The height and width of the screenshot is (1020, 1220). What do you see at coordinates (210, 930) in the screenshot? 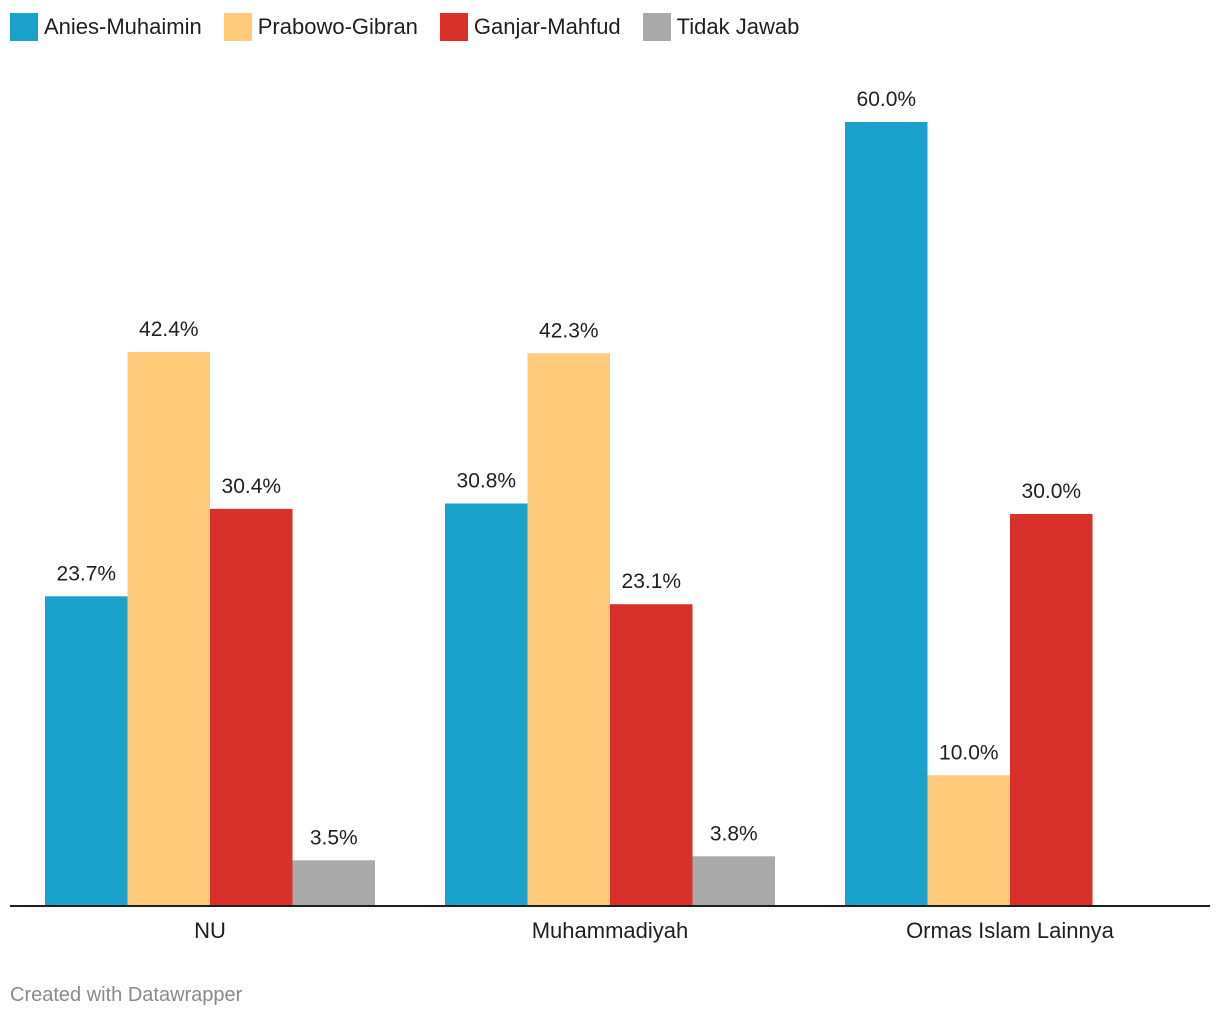
I see `category-label-nu: NU` at bounding box center [210, 930].